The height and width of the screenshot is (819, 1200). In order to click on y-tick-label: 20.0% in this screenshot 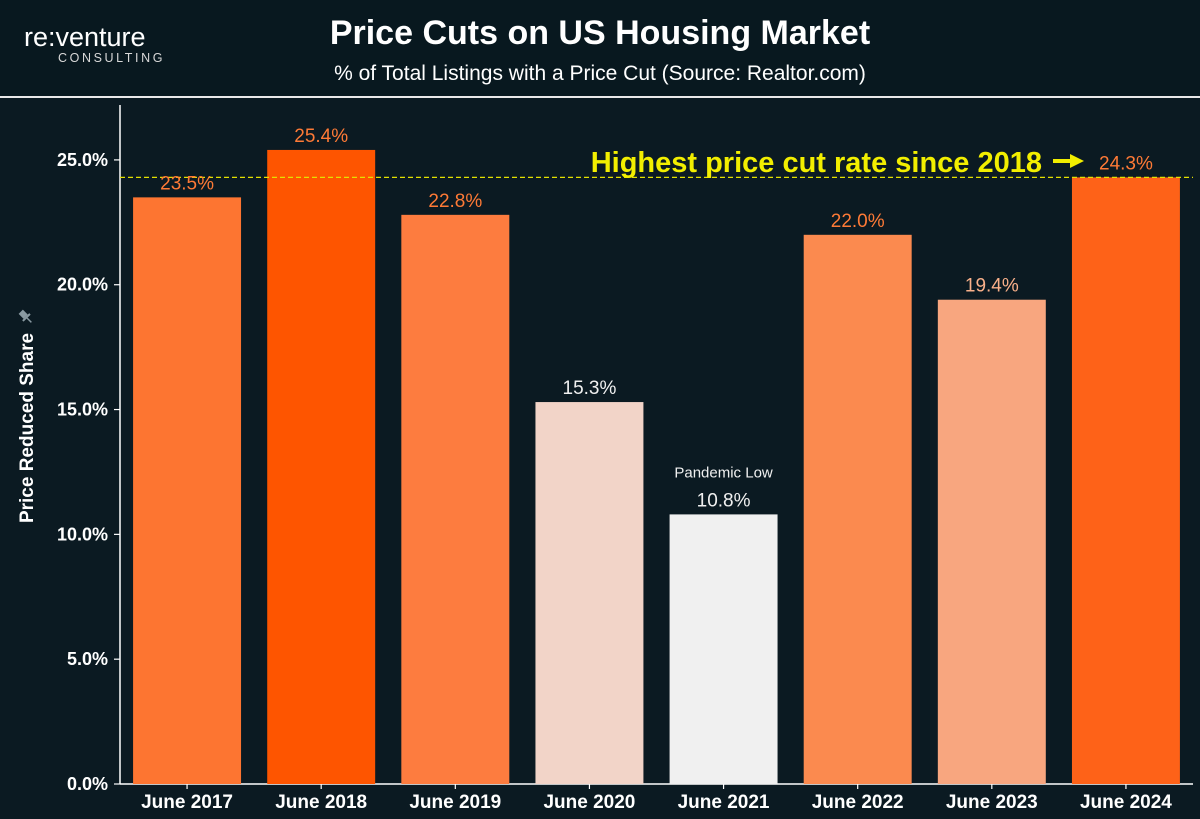, I will do `click(82, 285)`.